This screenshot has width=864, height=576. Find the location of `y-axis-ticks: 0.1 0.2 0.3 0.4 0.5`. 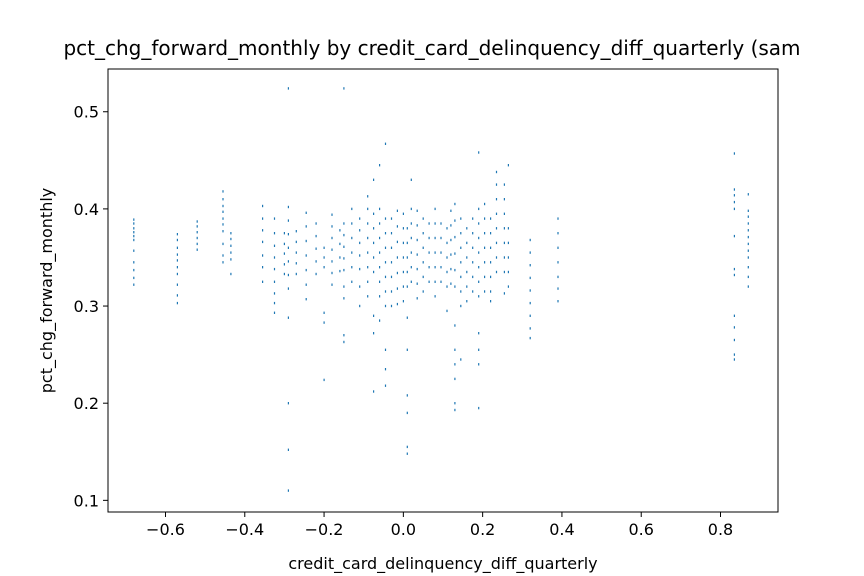

y-axis-ticks: 0.1 0.2 0.3 0.4 0.5 is located at coordinates (91, 306).